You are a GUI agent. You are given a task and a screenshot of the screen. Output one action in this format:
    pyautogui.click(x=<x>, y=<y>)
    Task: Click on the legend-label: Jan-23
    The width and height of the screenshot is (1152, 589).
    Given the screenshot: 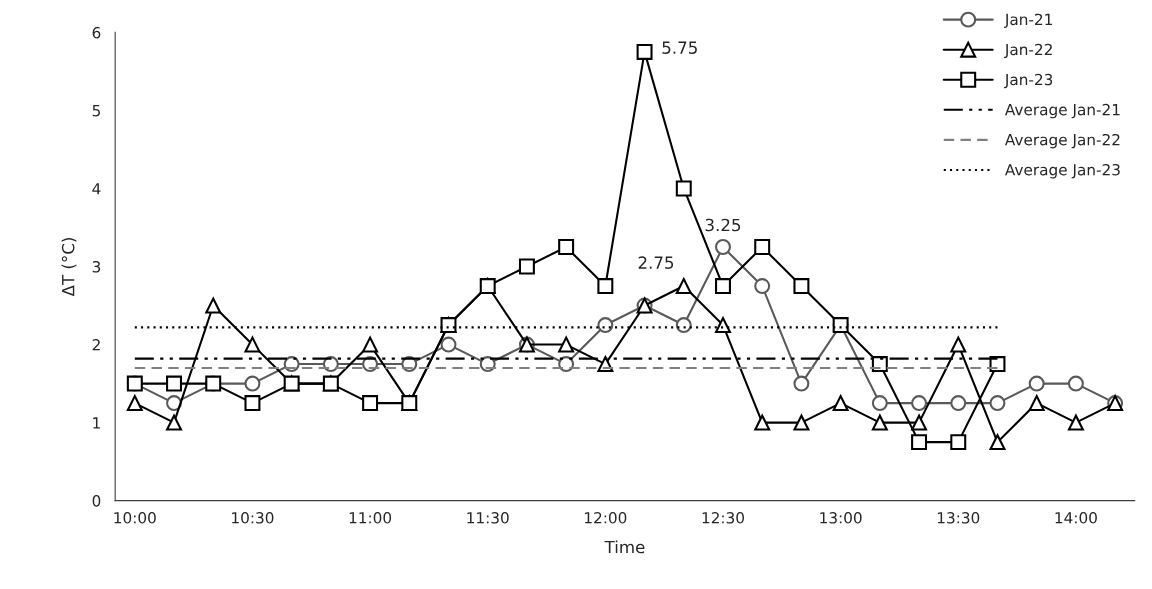 What is the action you would take?
    pyautogui.click(x=1028, y=81)
    